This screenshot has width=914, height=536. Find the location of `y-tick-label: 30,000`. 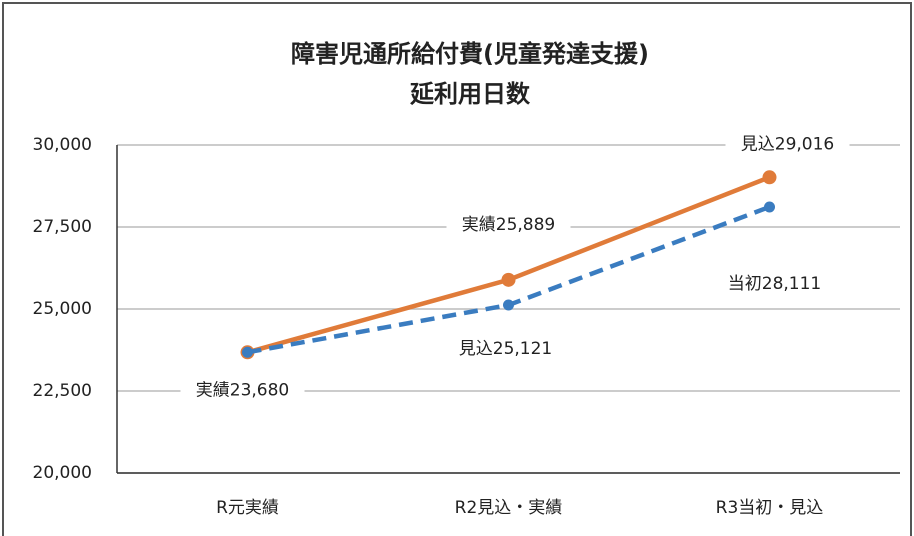

y-tick-label: 30,000 is located at coordinates (62, 145).